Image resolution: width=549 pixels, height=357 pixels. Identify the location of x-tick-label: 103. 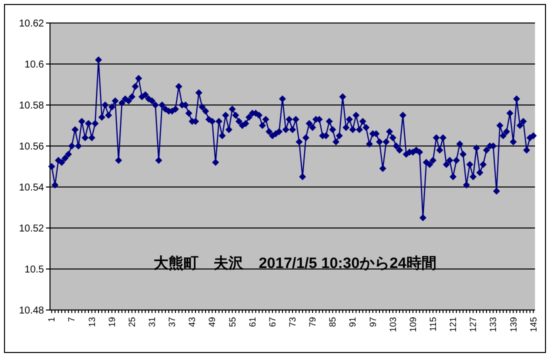
(393, 324).